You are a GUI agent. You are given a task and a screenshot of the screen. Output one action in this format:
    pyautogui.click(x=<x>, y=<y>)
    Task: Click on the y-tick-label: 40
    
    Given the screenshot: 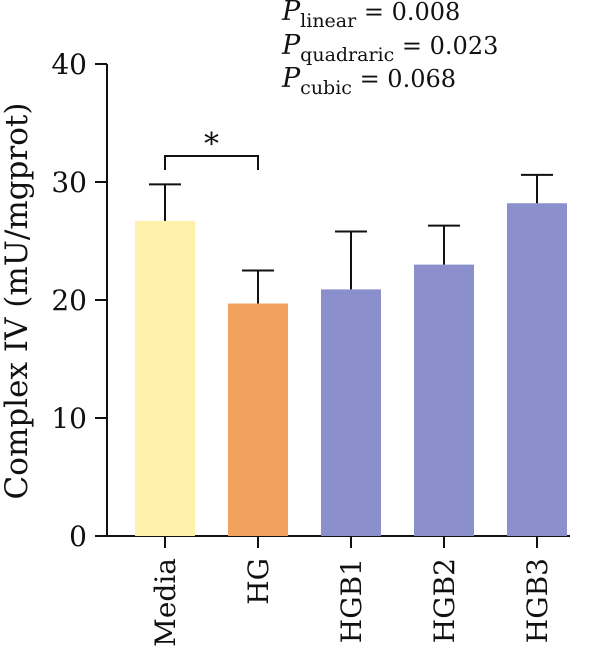 What is the action you would take?
    pyautogui.click(x=69, y=64)
    